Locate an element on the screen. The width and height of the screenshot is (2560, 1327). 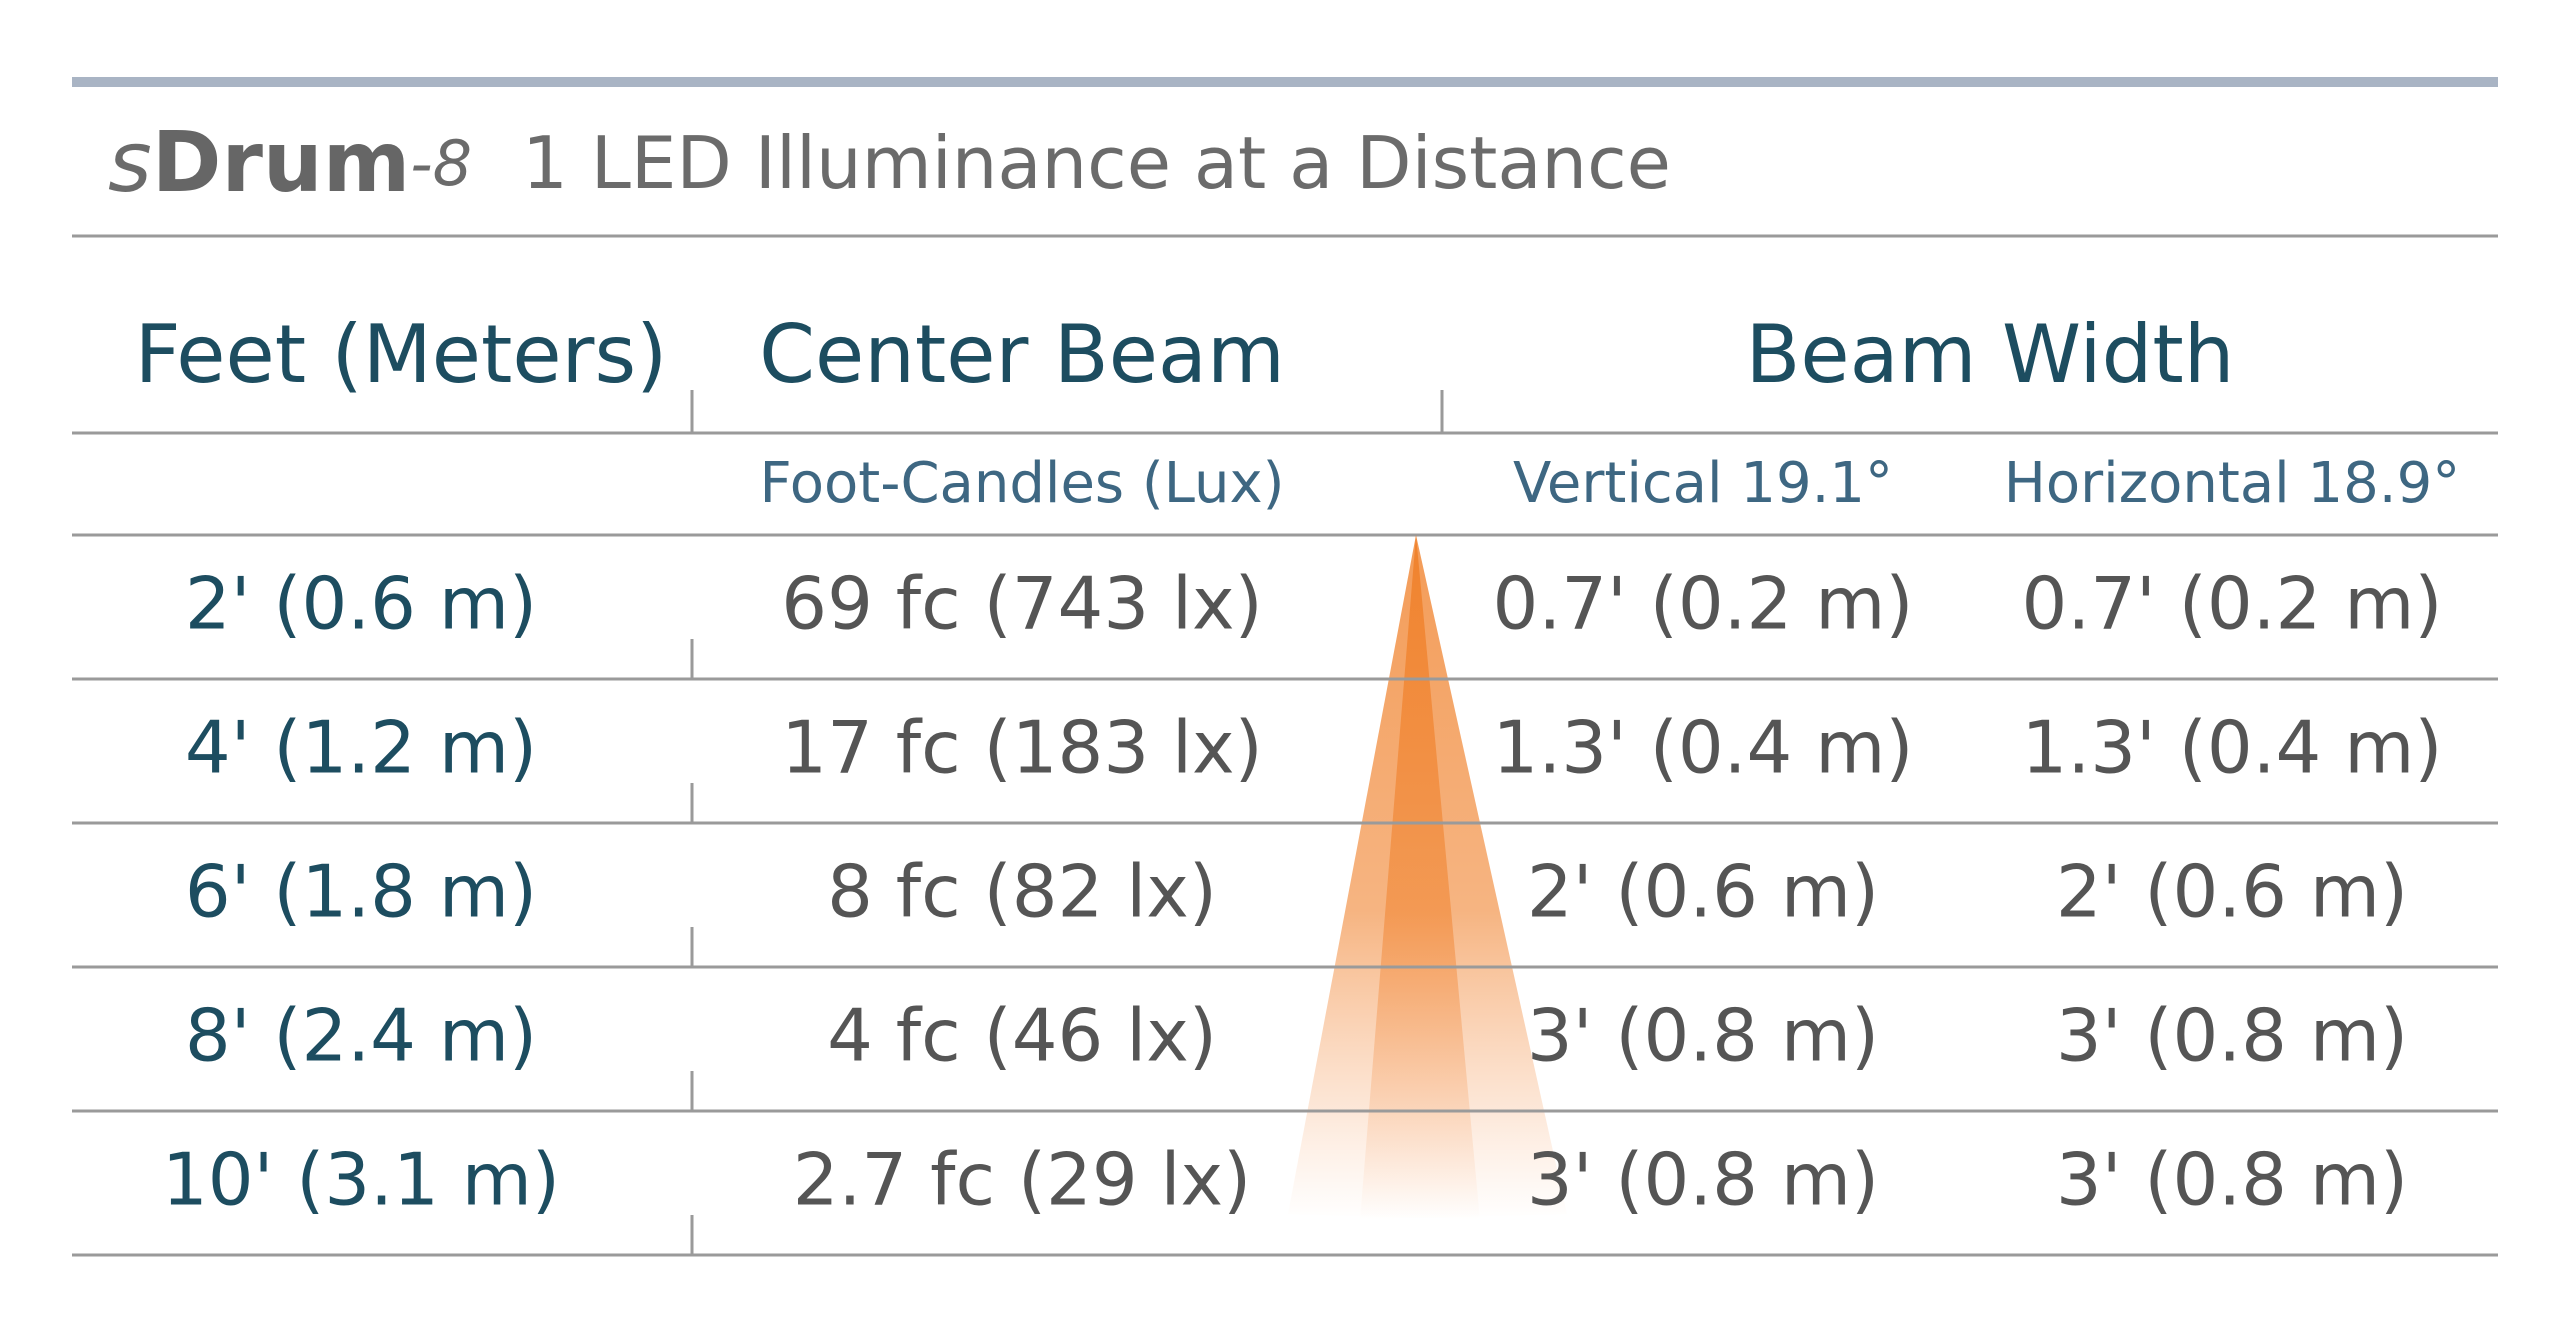
title: sDrum-8 1 LED Illuminance at a Distance is located at coordinates (889, 162).